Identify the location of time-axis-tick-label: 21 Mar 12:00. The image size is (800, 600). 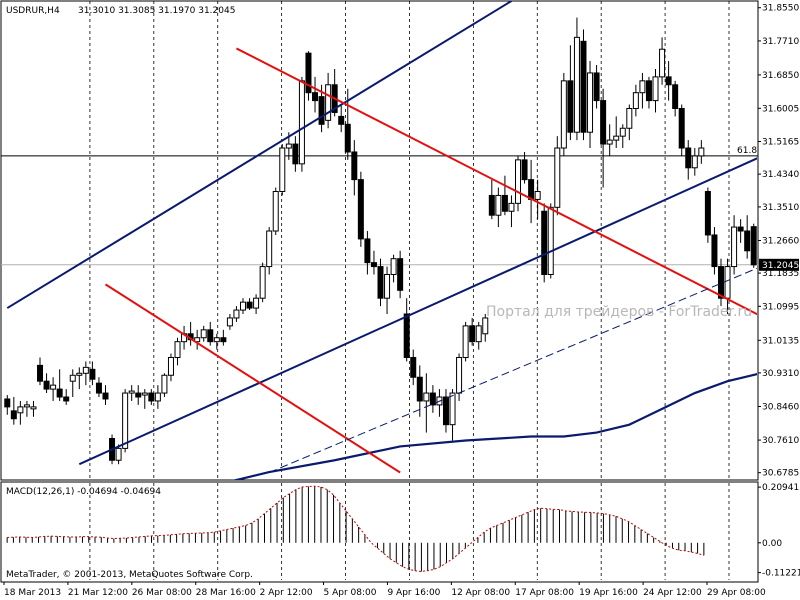
(98, 593).